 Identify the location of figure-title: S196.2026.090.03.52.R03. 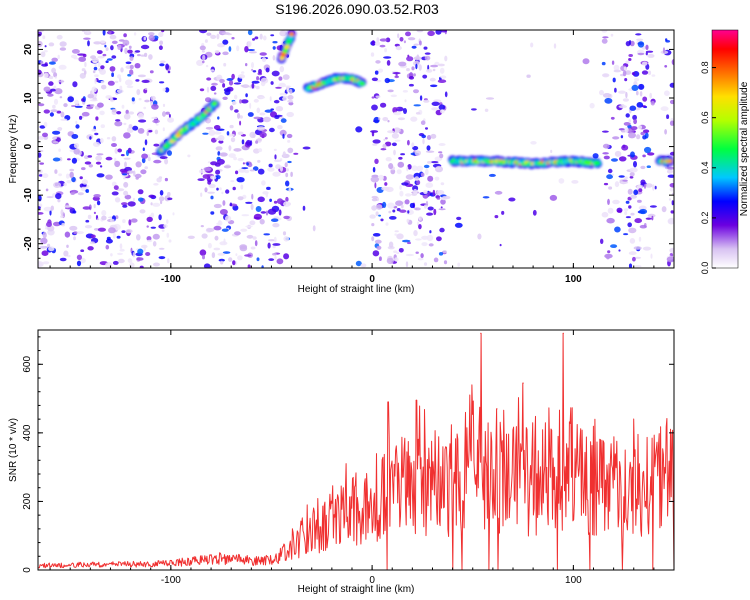
(357, 9).